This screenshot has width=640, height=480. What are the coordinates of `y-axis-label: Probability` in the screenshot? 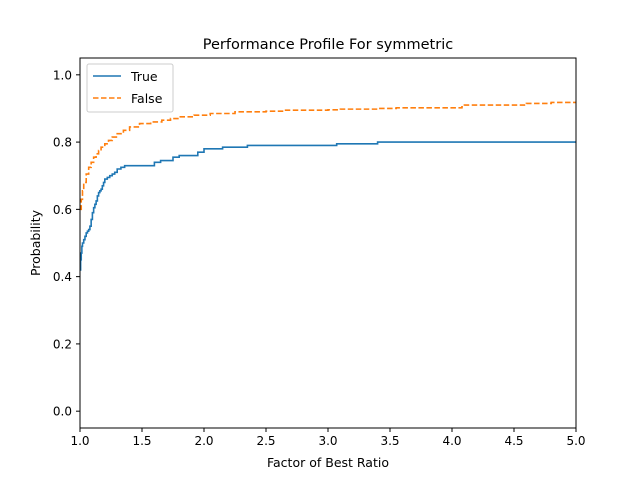 It's located at (35, 242).